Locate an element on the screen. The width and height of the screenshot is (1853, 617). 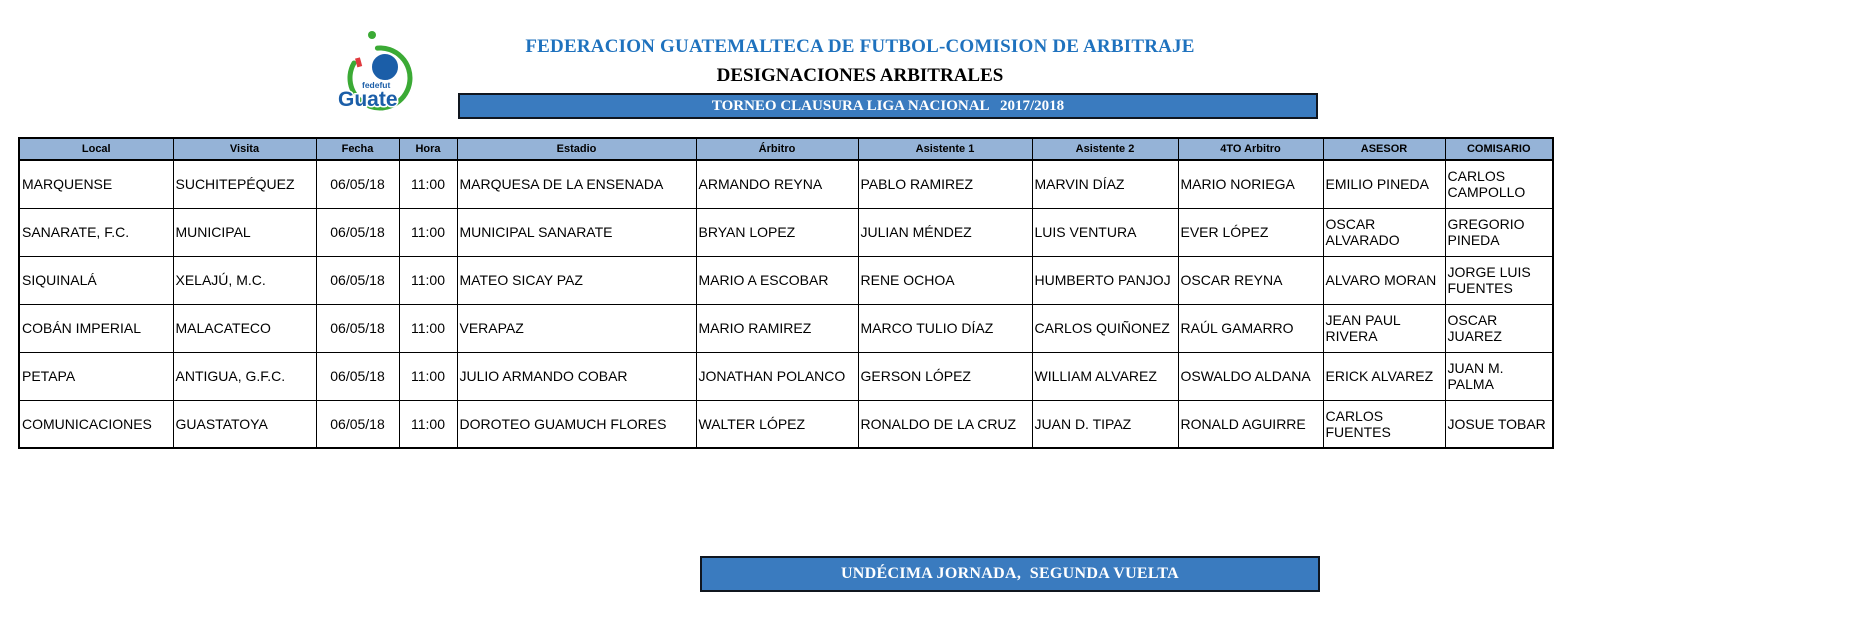
table-cell: ANTIGUA, G.F.C. is located at coordinates (244, 376).